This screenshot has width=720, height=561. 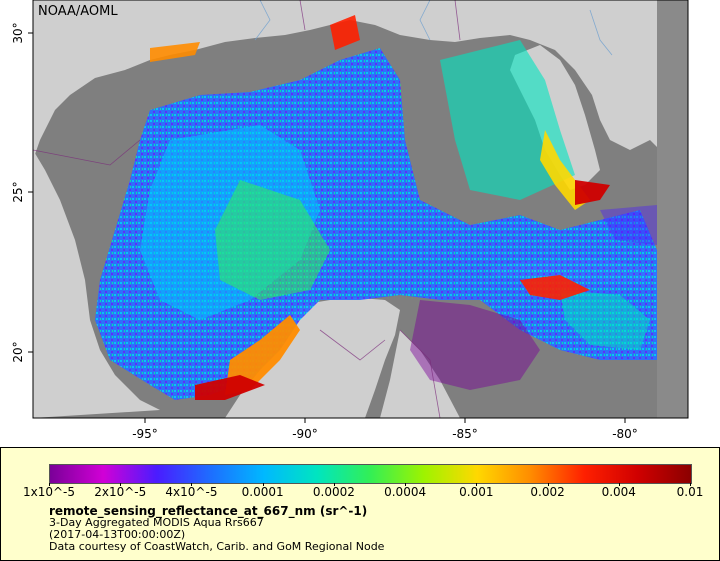 I want to click on legend-product: 3-Day Aggregated MODIS Aqua Rrs667, so click(x=156, y=522).